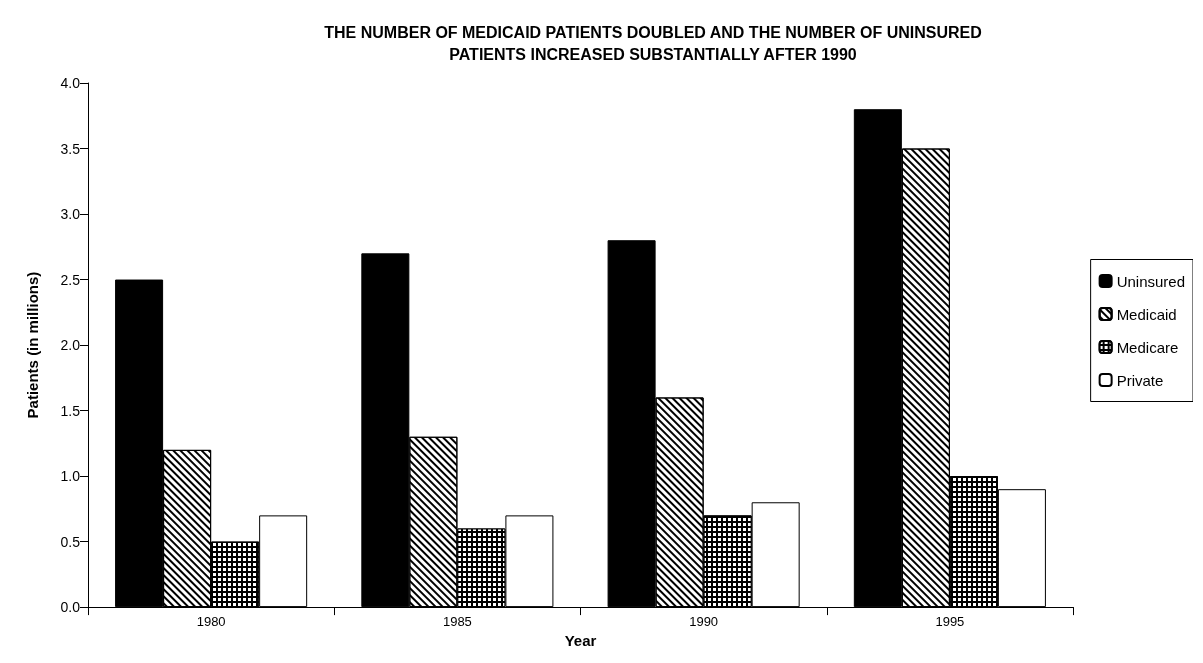  I want to click on x-tick-label: 1980, so click(211, 622).